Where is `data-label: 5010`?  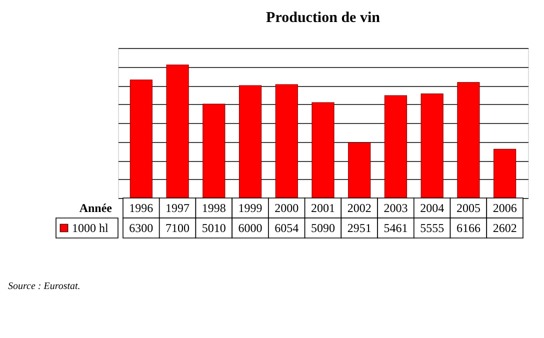 data-label: 5010 is located at coordinates (214, 228).